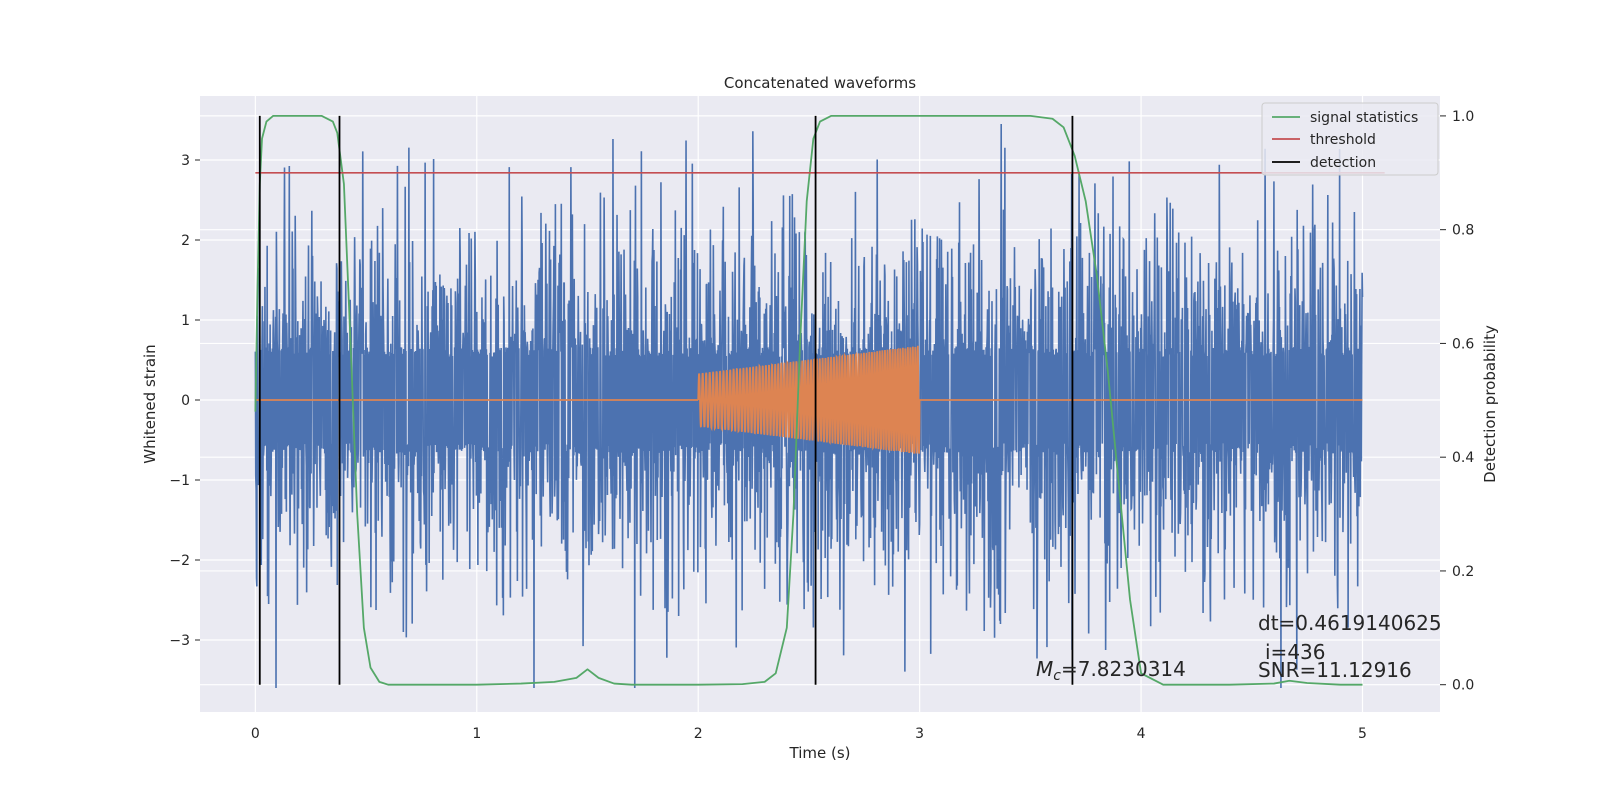 The image size is (1600, 800). I want to click on x-tick-label: 5, so click(1362, 734).